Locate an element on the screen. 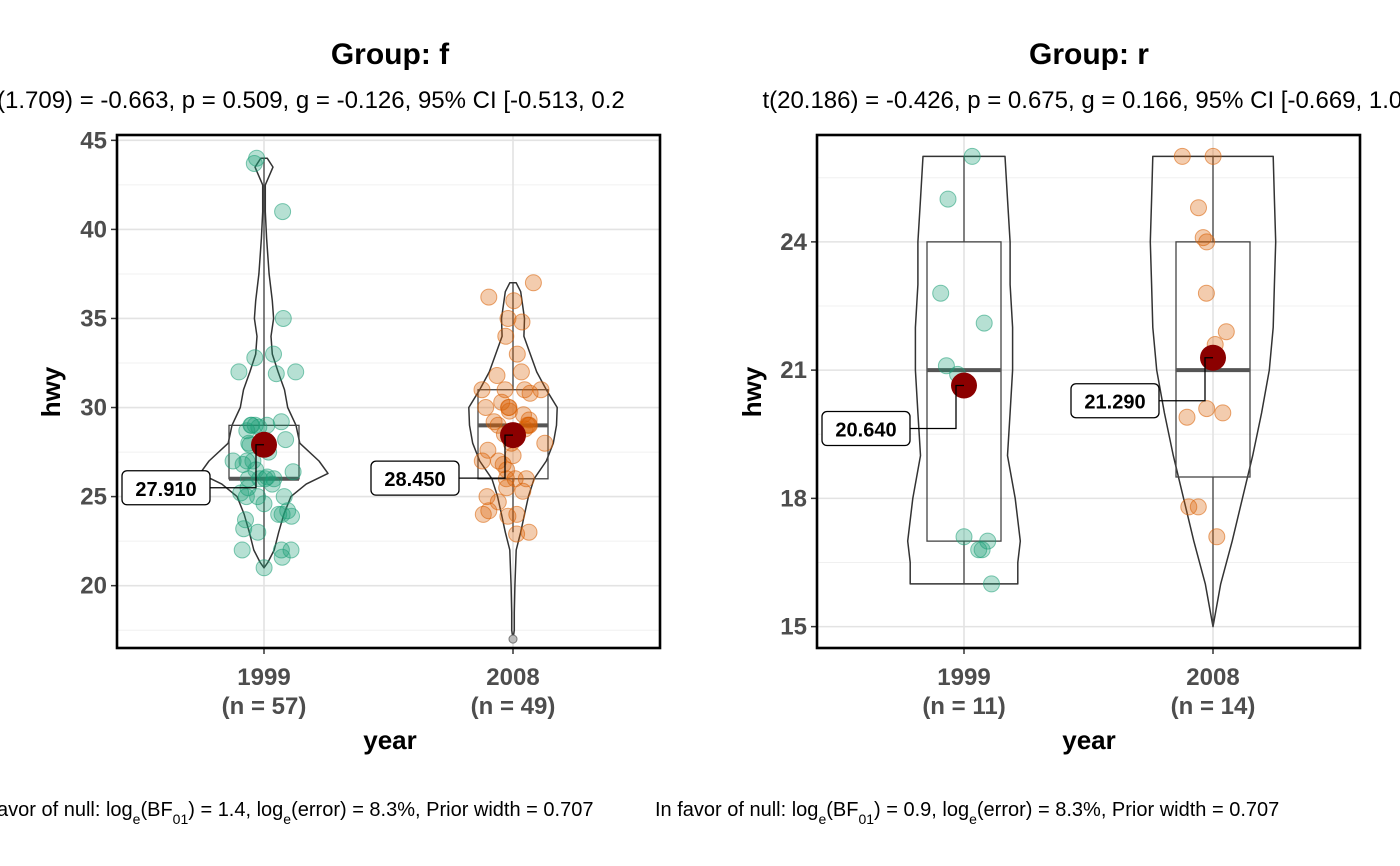  x-tick-n-label: (n = 49) is located at coordinates (513, 706).